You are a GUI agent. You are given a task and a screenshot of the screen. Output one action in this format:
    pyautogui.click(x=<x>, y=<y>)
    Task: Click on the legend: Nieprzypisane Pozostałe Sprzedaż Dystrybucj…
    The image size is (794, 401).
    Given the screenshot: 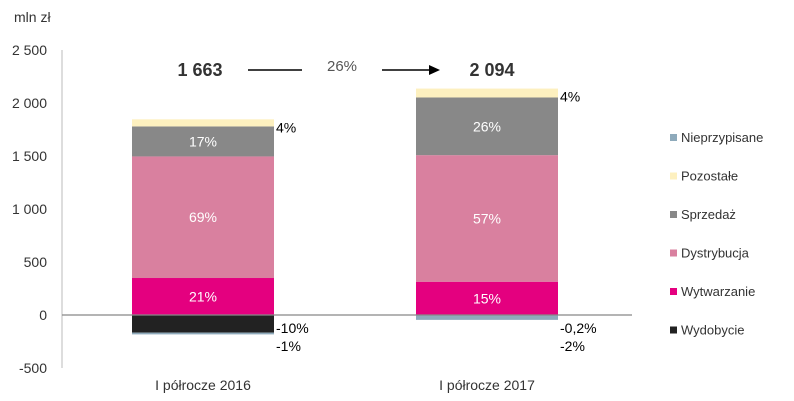 What is the action you would take?
    pyautogui.click(x=716, y=234)
    